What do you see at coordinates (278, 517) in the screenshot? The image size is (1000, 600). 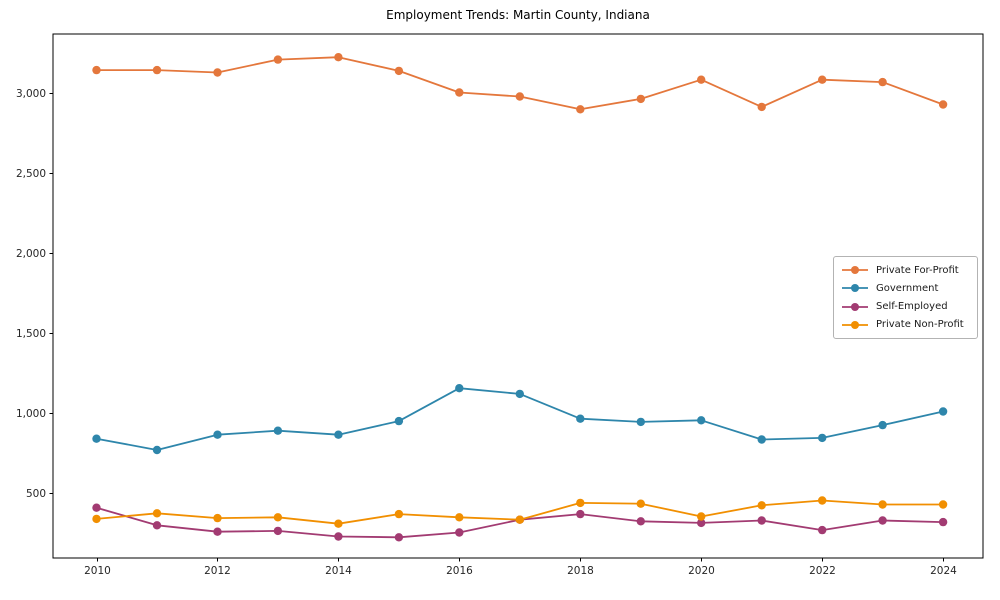 I see `data-point-private-non-profit-2013` at bounding box center [278, 517].